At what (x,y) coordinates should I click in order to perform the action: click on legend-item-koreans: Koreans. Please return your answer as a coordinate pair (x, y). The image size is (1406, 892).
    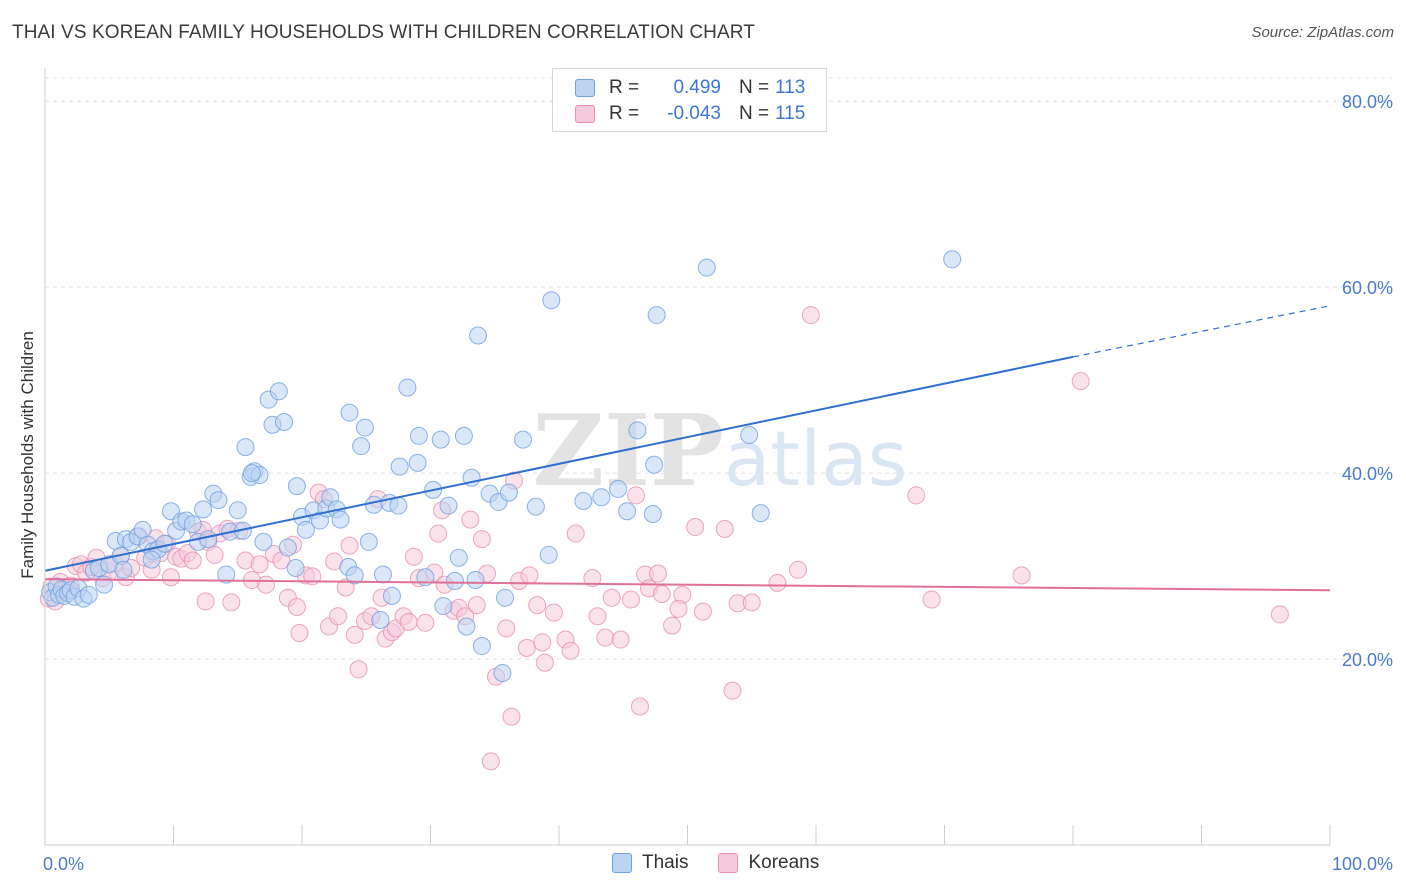
    Looking at the image, I should click on (768, 863).